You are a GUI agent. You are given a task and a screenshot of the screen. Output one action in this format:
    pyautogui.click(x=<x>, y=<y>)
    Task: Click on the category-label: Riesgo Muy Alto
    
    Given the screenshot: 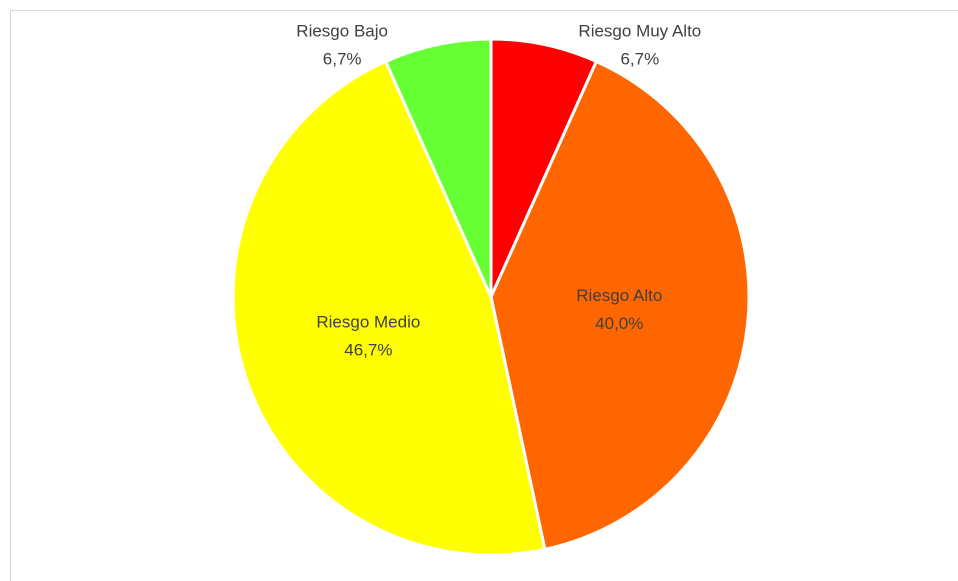 What is the action you would take?
    pyautogui.click(x=639, y=30)
    